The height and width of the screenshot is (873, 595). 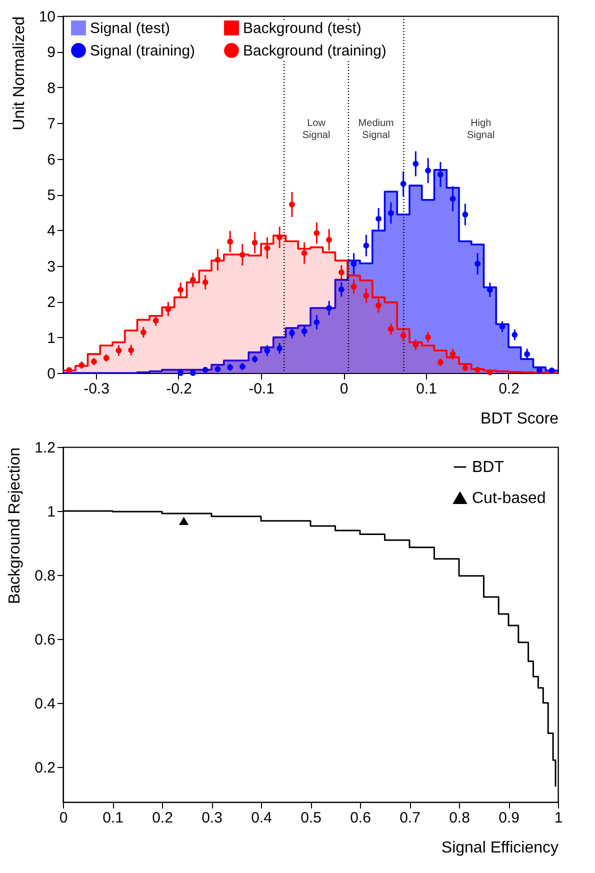 I want to click on y-tick-label: 0, so click(x=51, y=374).